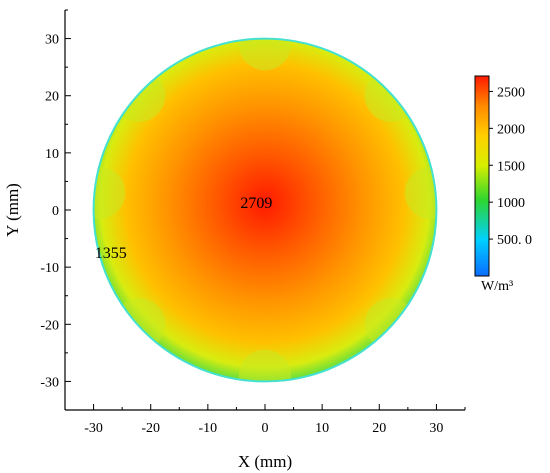  What do you see at coordinates (511, 92) in the screenshot?
I see `colorbar-tick-label: 2500` at bounding box center [511, 92].